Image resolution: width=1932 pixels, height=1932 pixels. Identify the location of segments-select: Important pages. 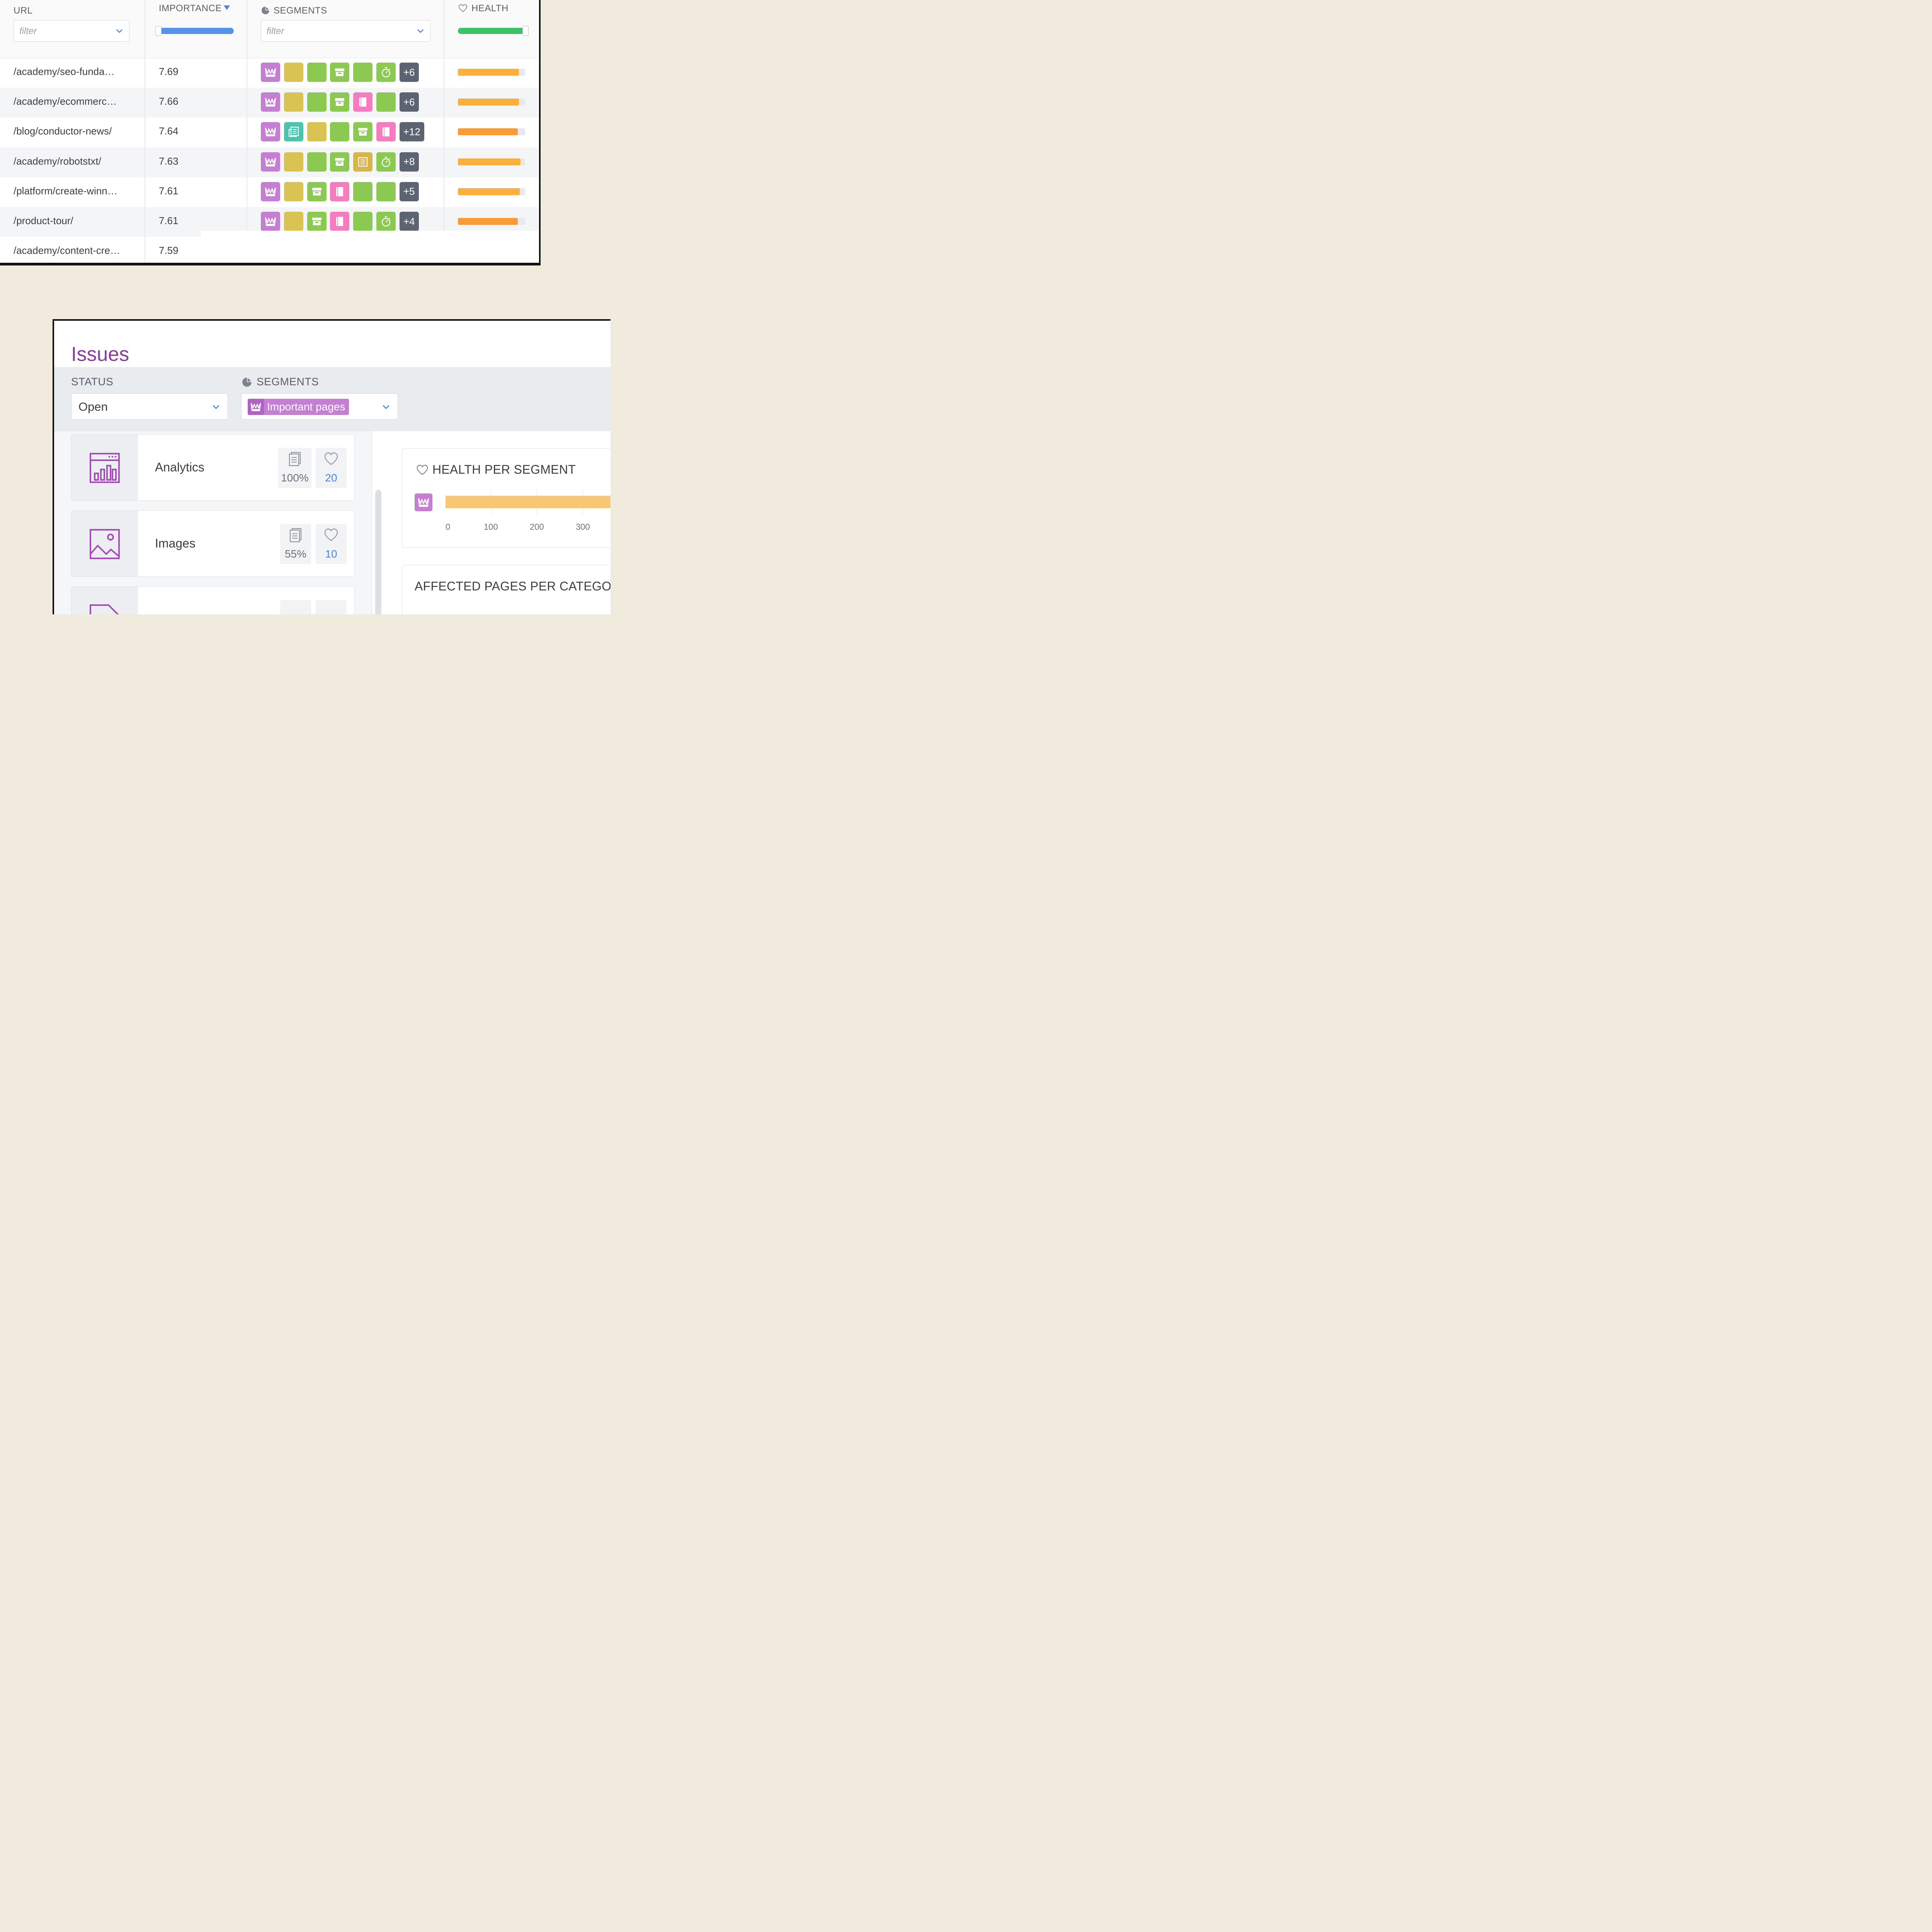
(319, 407).